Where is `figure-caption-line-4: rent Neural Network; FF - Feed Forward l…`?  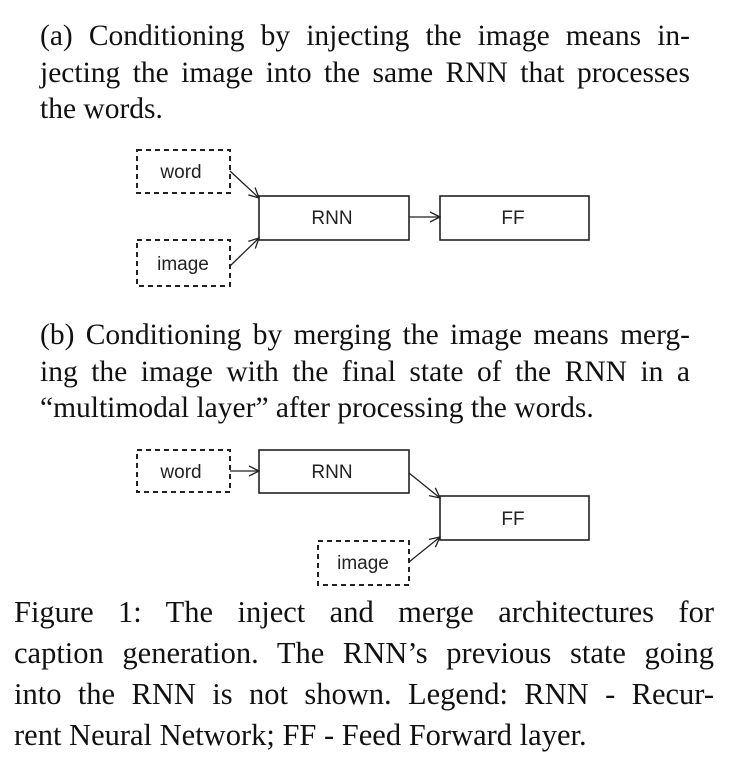 figure-caption-line-4: rent Neural Network; FF - Feed Forward l… is located at coordinates (300, 735).